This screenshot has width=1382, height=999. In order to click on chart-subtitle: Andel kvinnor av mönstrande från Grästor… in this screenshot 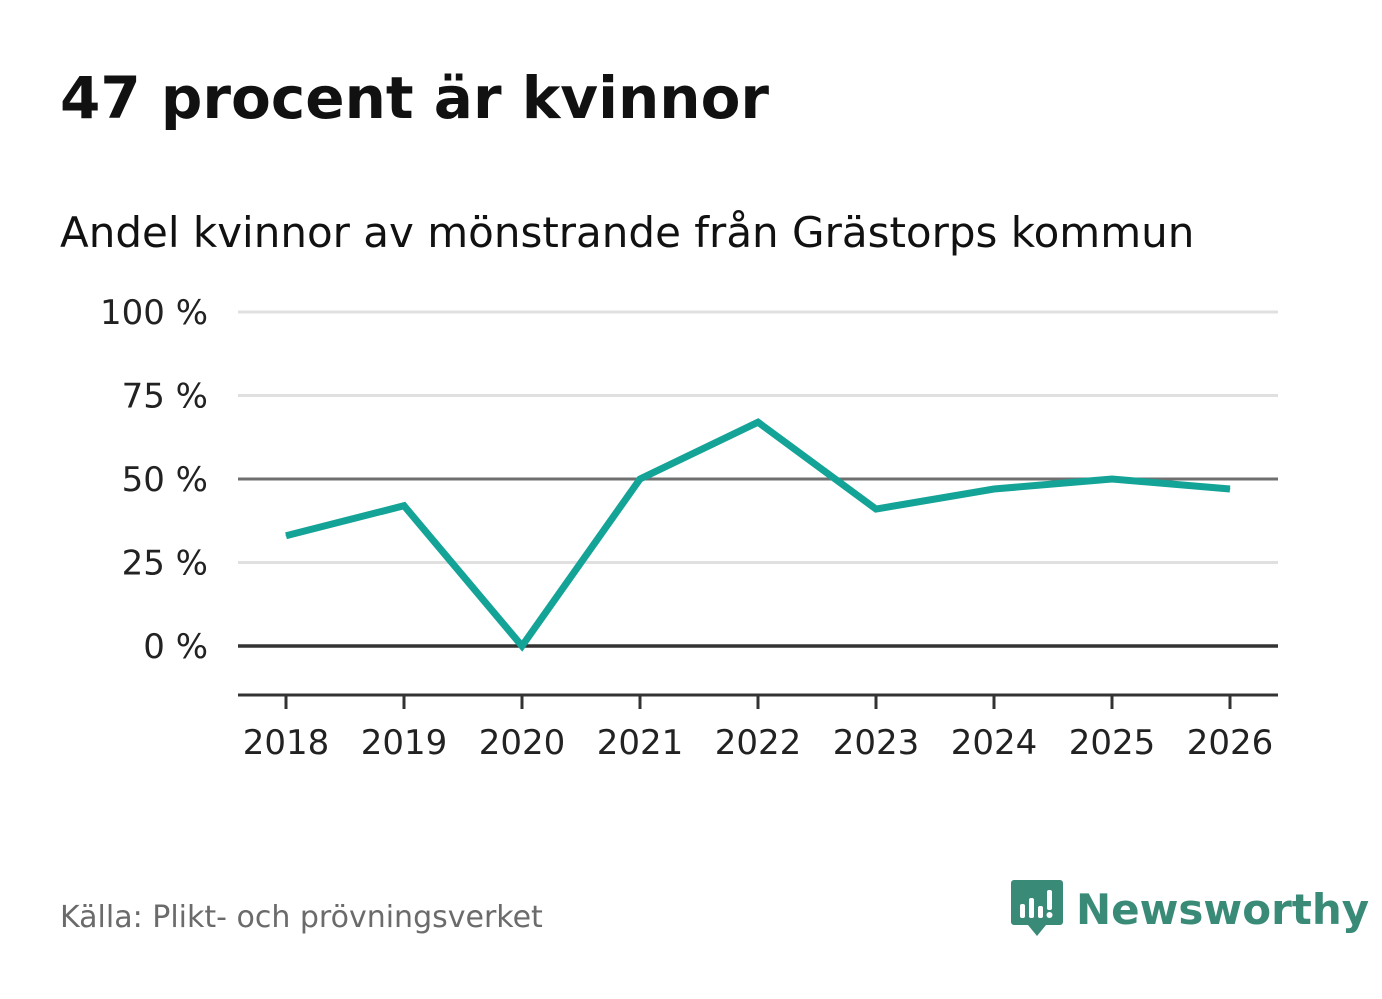, I will do `click(627, 232)`.